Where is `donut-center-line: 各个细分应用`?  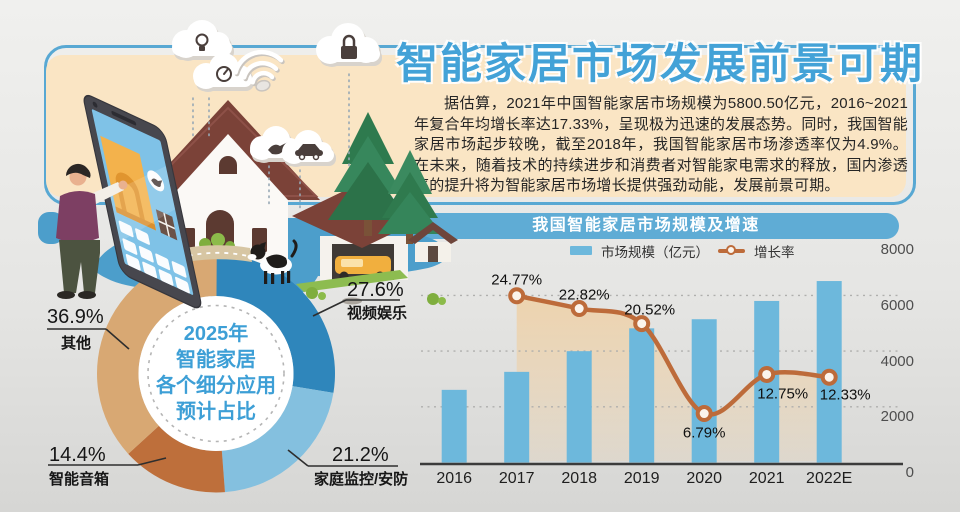
donut-center-line: 各个细分应用 is located at coordinates (216, 386).